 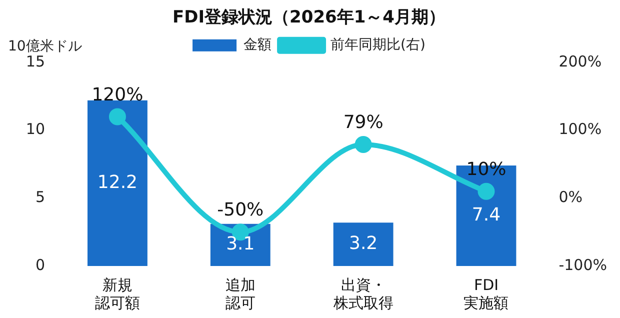 What do you see at coordinates (240, 210) in the screenshot?
I see `data-label: -50%` at bounding box center [240, 210].